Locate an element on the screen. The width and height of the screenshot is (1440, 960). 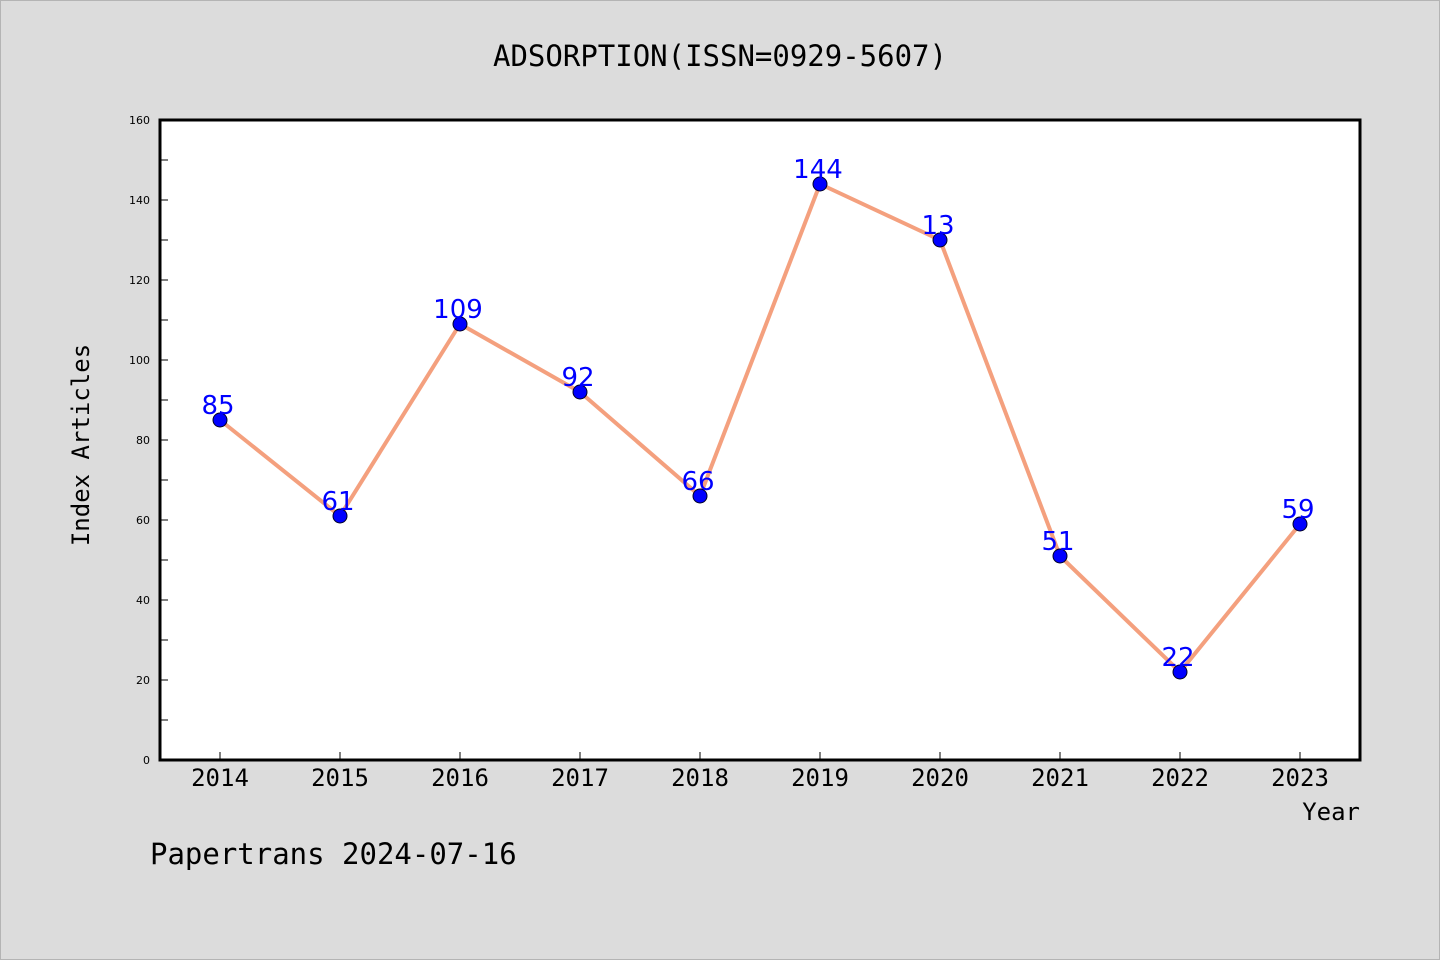
data-label: 92 is located at coordinates (577, 378).